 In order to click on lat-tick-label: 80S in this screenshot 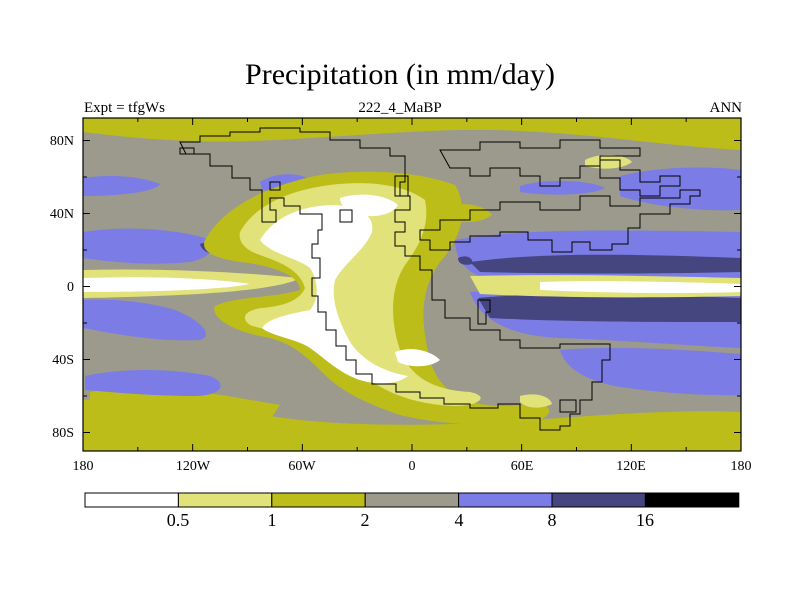, I will do `click(63, 433)`.